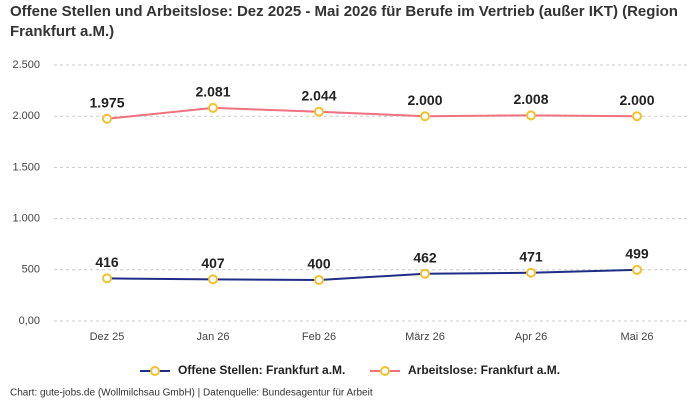 The image size is (700, 400). What do you see at coordinates (636, 337) in the screenshot?
I see `x-tick-label: Mai 26` at bounding box center [636, 337].